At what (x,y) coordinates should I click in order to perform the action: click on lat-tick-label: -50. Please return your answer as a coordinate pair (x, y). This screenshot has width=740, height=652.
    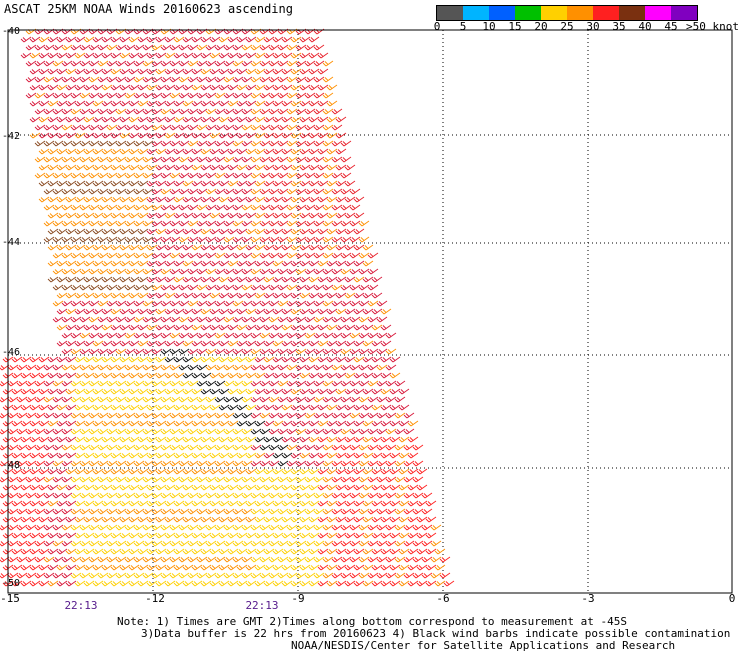
    Looking at the image, I should click on (11, 583).